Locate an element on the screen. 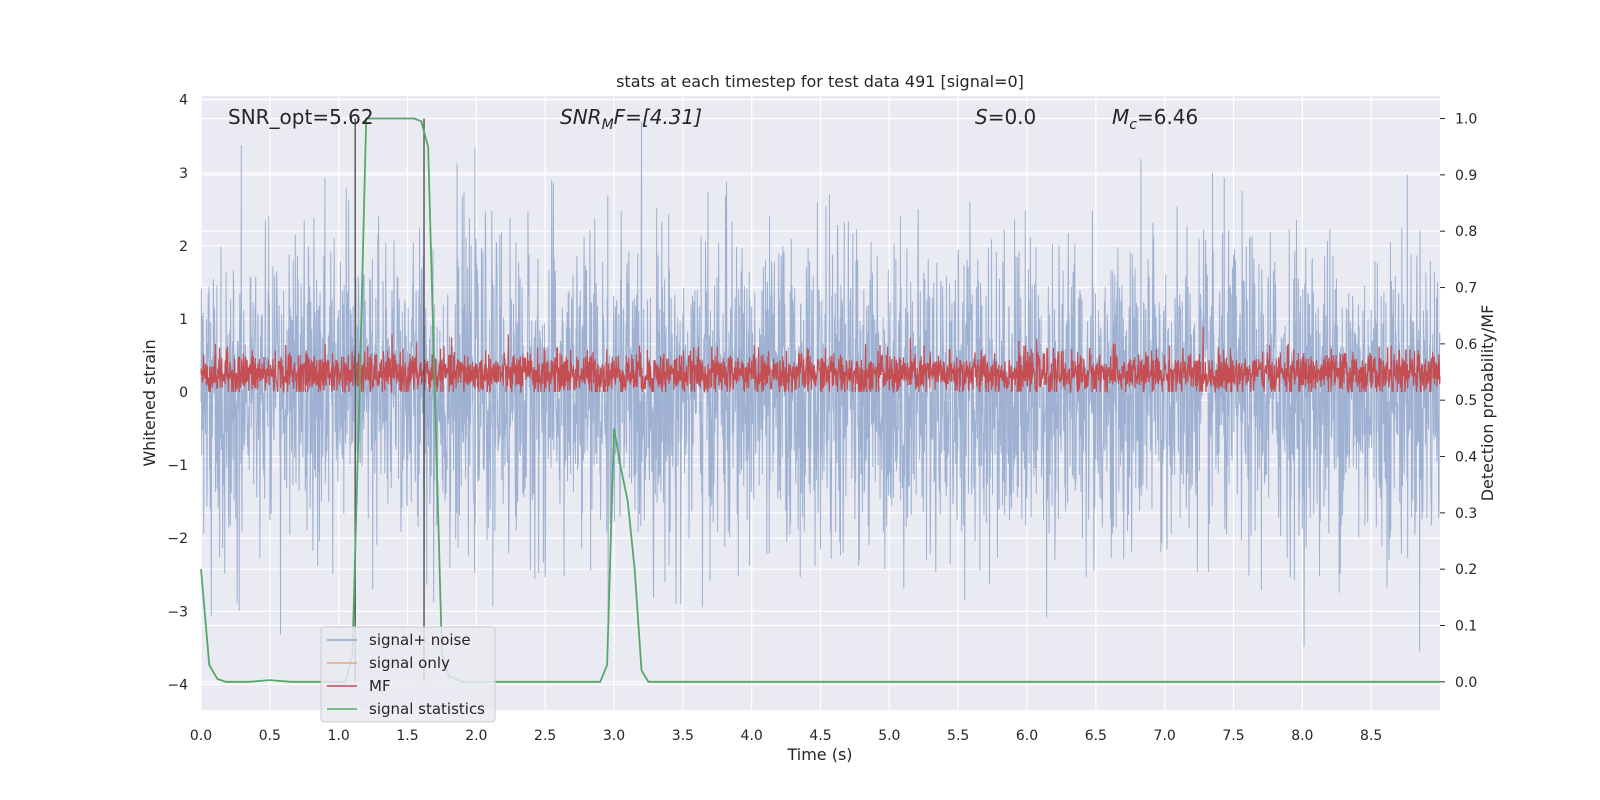  x-tick-3: 1.5 is located at coordinates (407, 736).